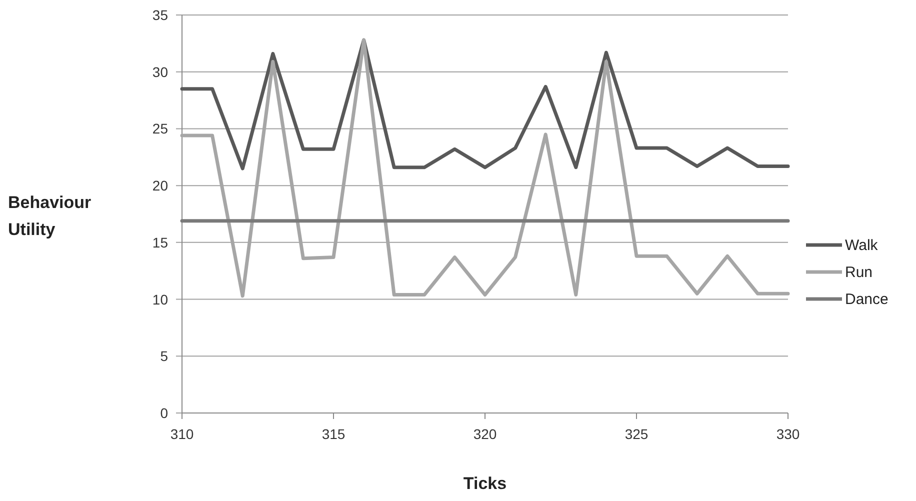 The height and width of the screenshot is (501, 916). Describe the element at coordinates (861, 245) in the screenshot. I see `legend-label: Walk` at that location.